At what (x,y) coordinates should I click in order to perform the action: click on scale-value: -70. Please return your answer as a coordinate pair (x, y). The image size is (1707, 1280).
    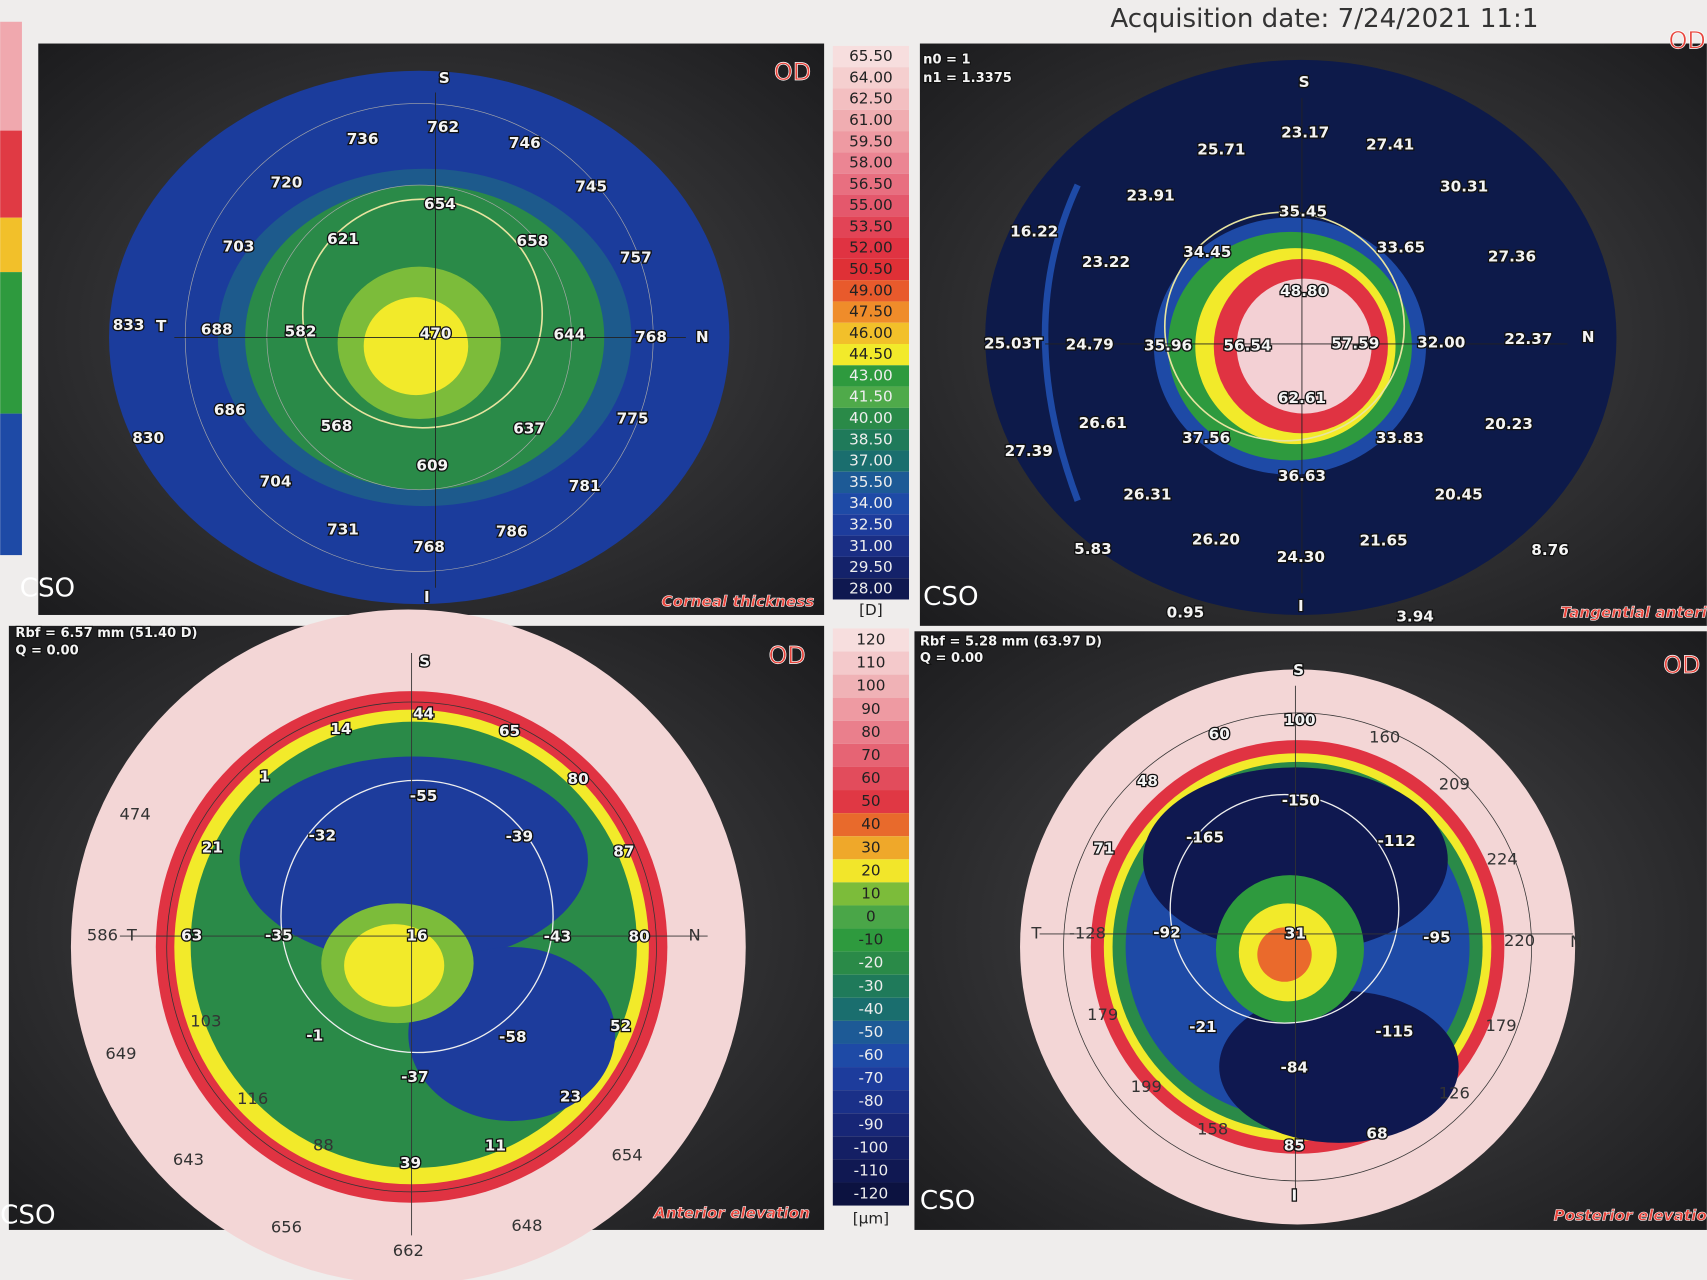
    Looking at the image, I should click on (870, 1078).